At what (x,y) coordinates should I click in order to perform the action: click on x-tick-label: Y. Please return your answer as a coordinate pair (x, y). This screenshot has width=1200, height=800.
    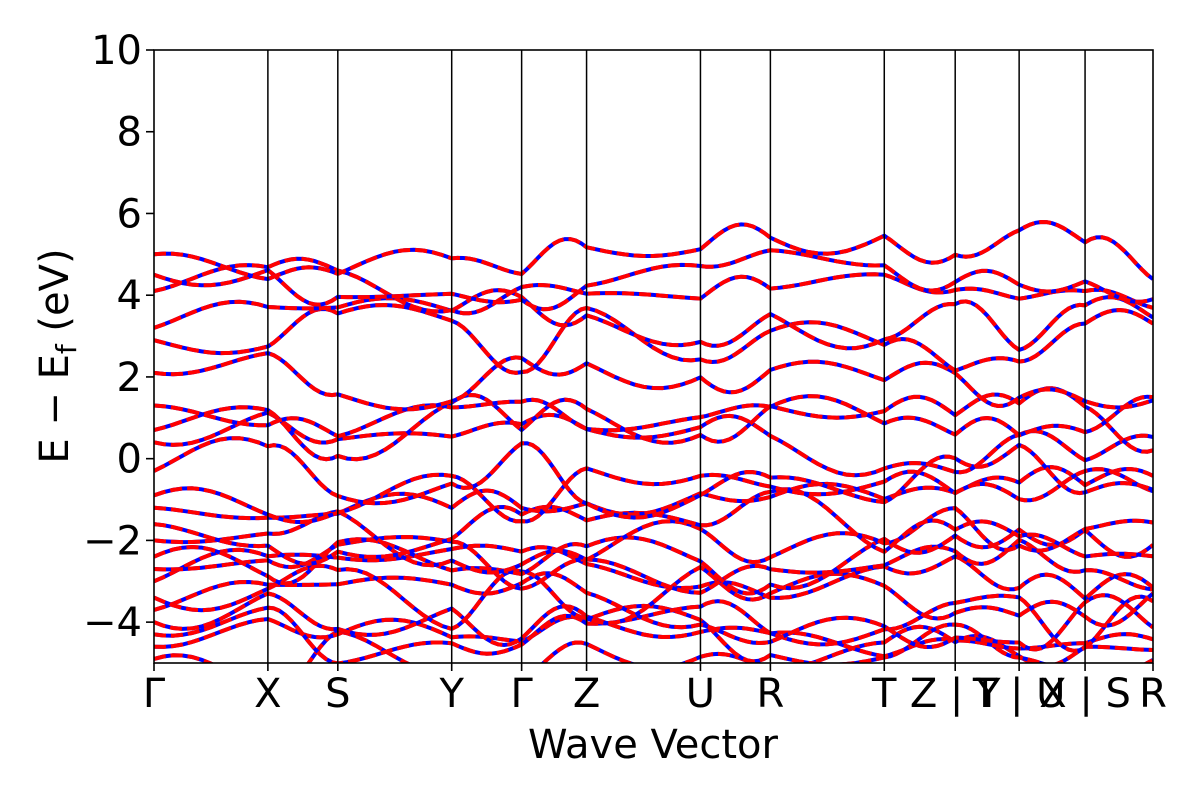
    Looking at the image, I should click on (451, 694).